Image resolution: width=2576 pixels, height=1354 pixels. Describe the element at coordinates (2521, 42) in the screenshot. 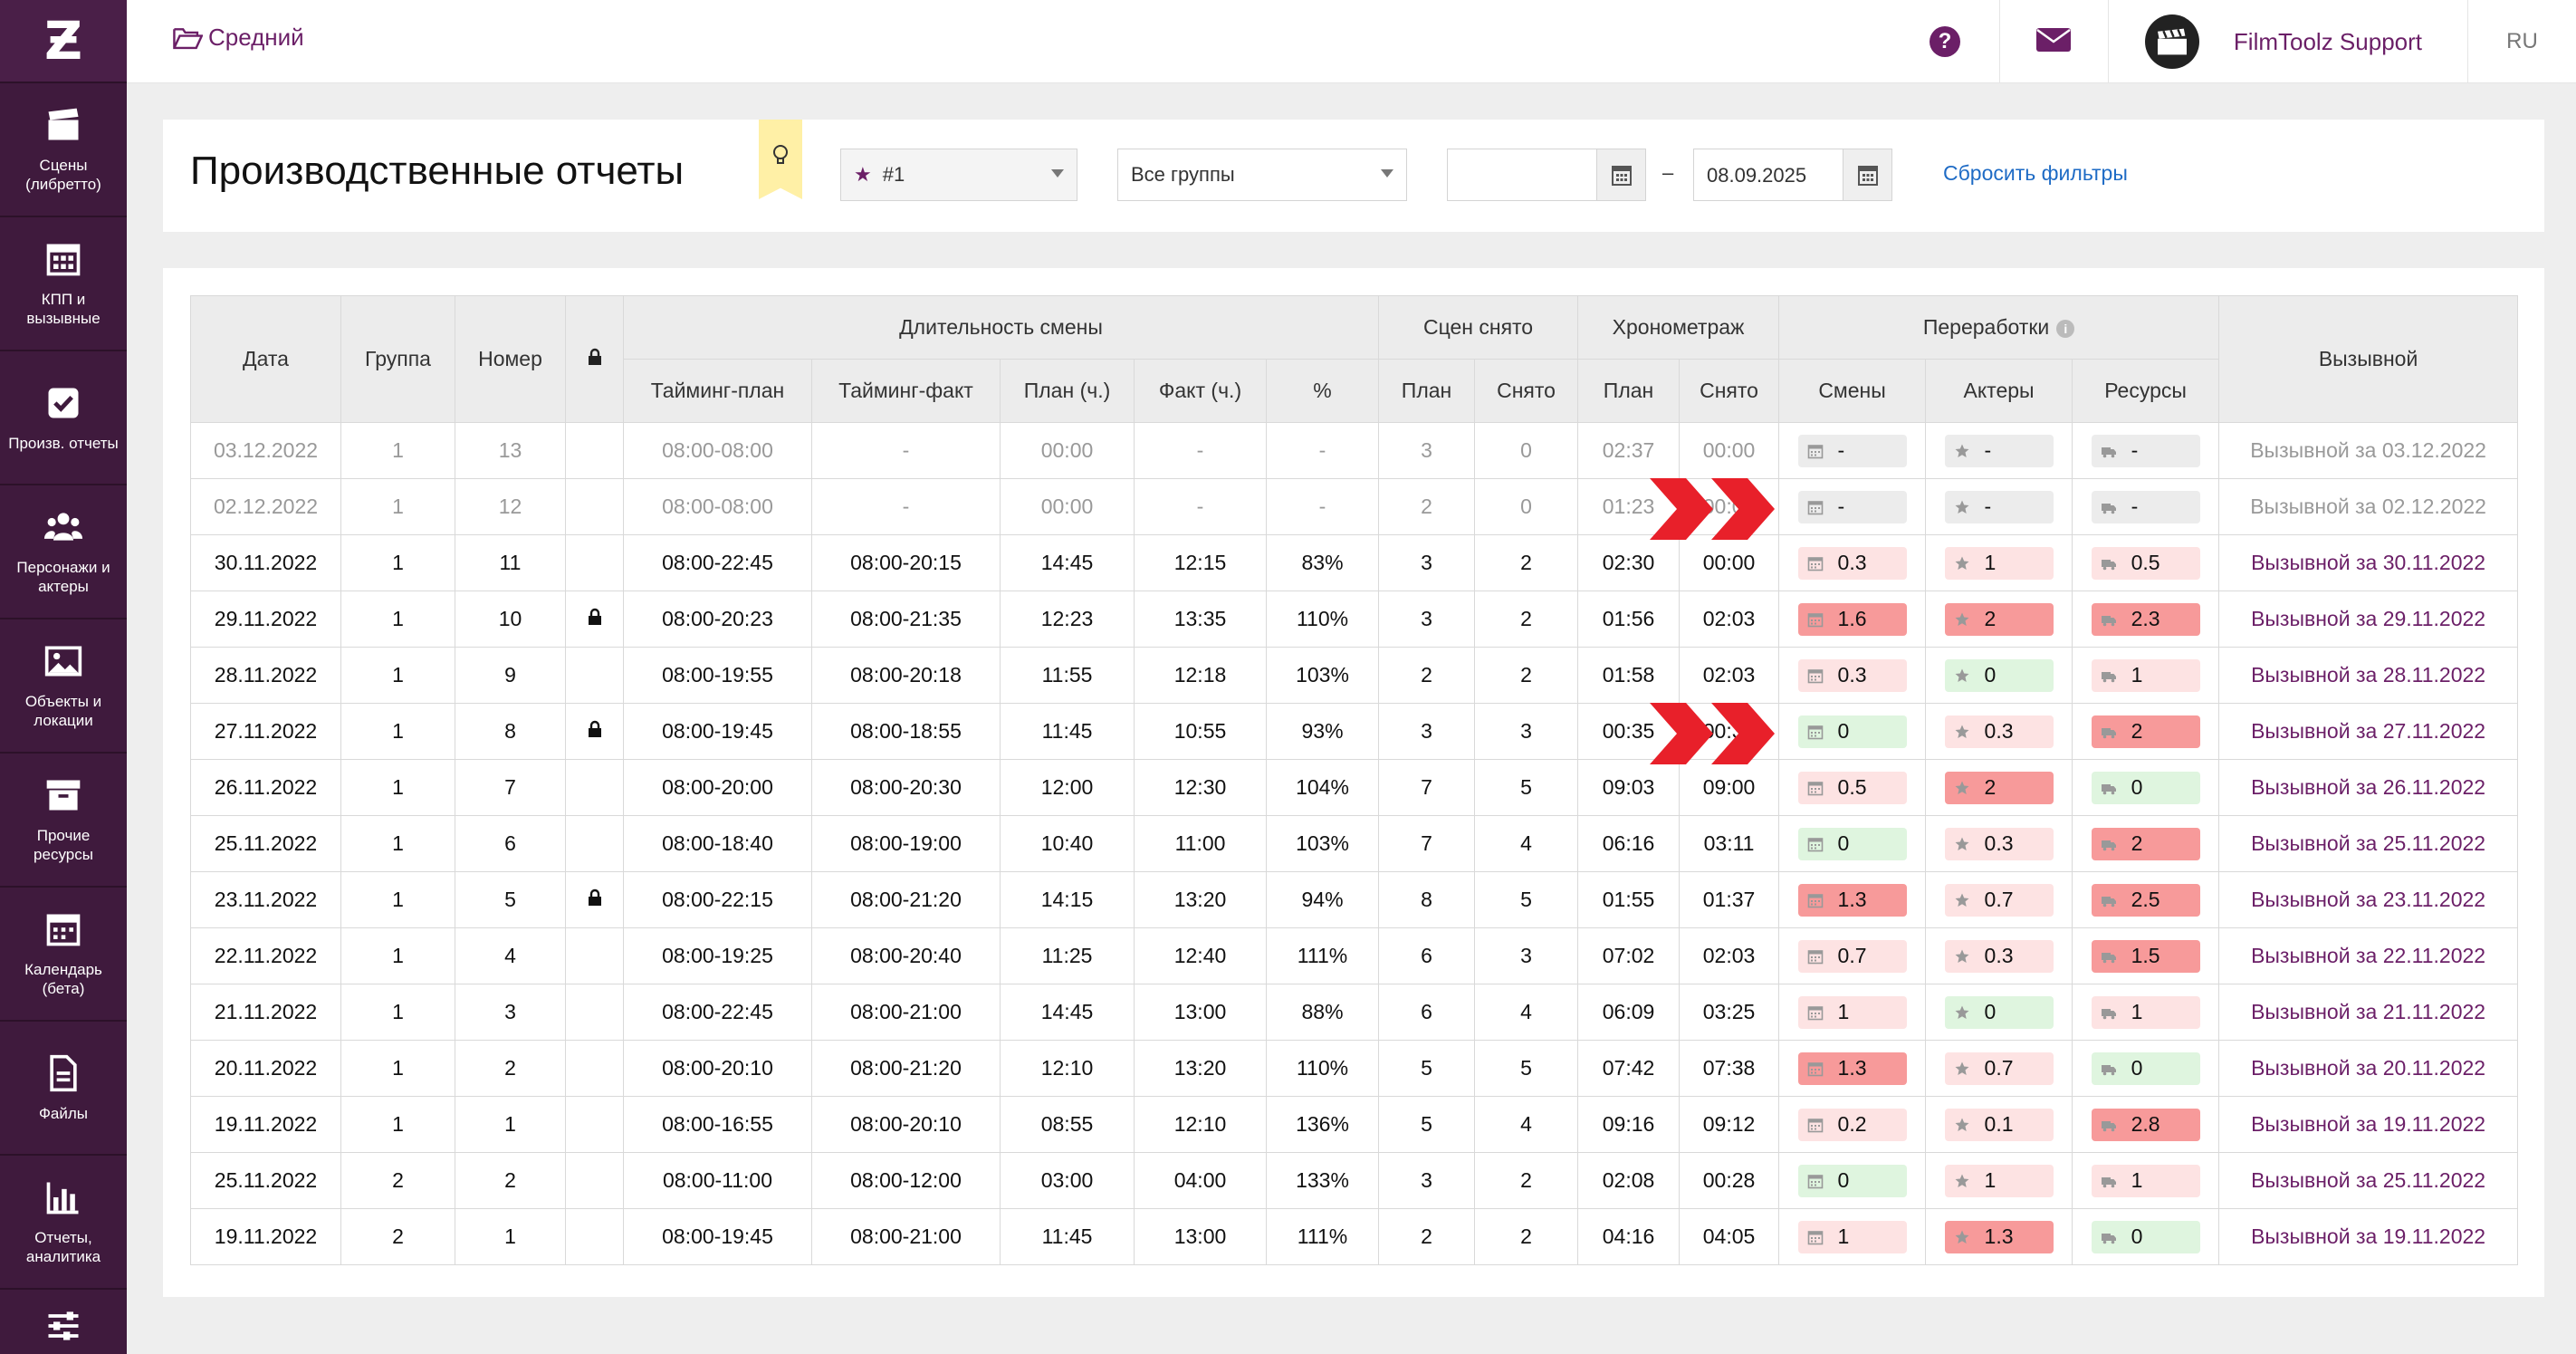

I see `language-switch: RU` at that location.